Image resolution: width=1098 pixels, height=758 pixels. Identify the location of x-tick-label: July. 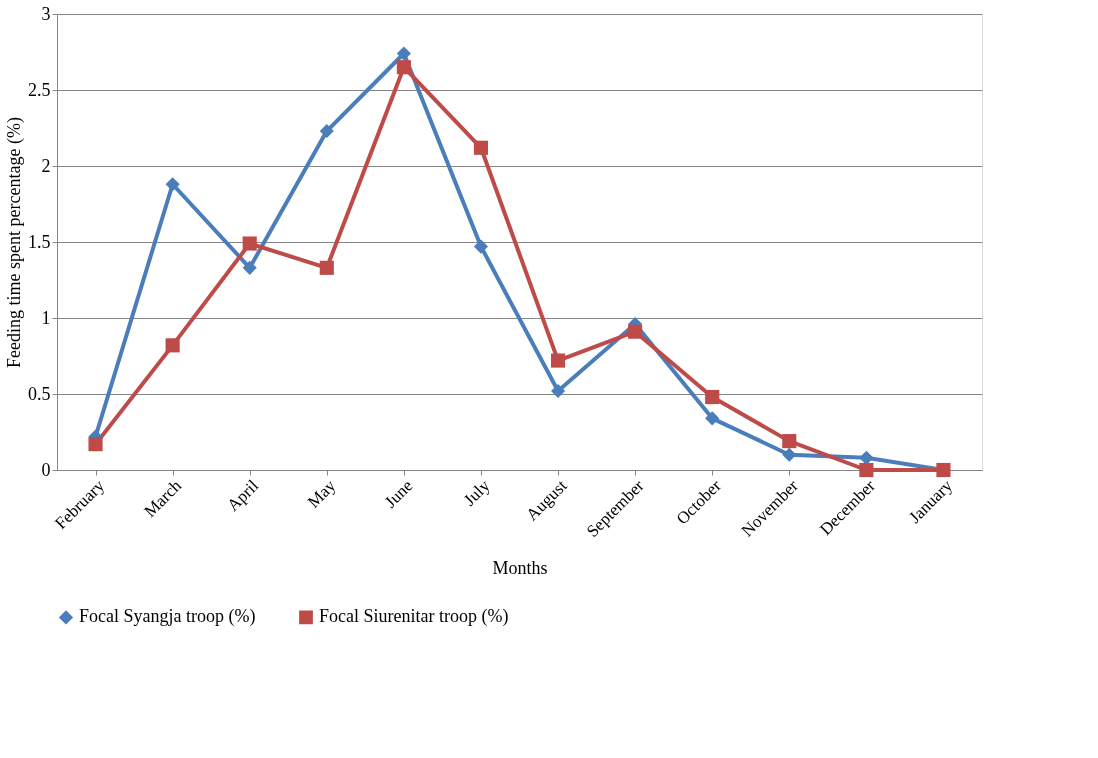
(477, 492).